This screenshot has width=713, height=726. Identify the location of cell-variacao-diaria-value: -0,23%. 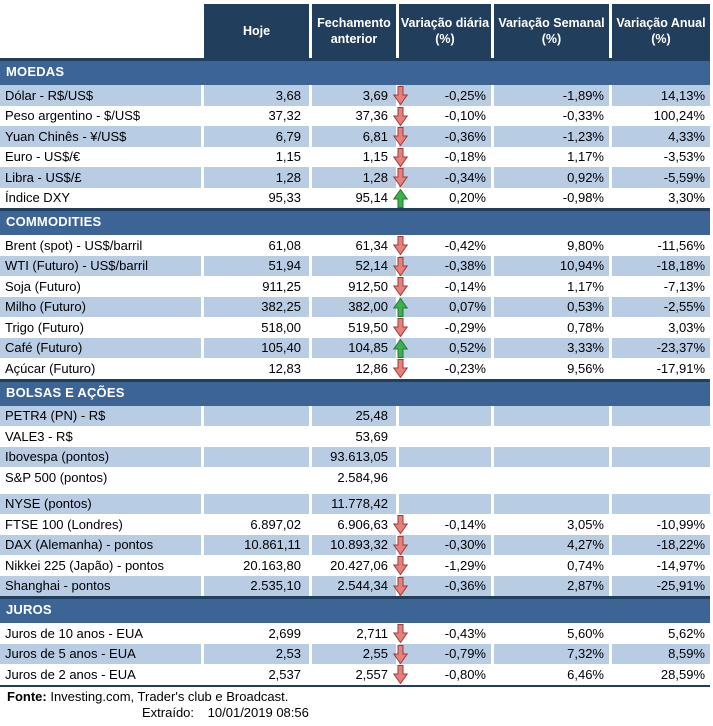
(465, 368).